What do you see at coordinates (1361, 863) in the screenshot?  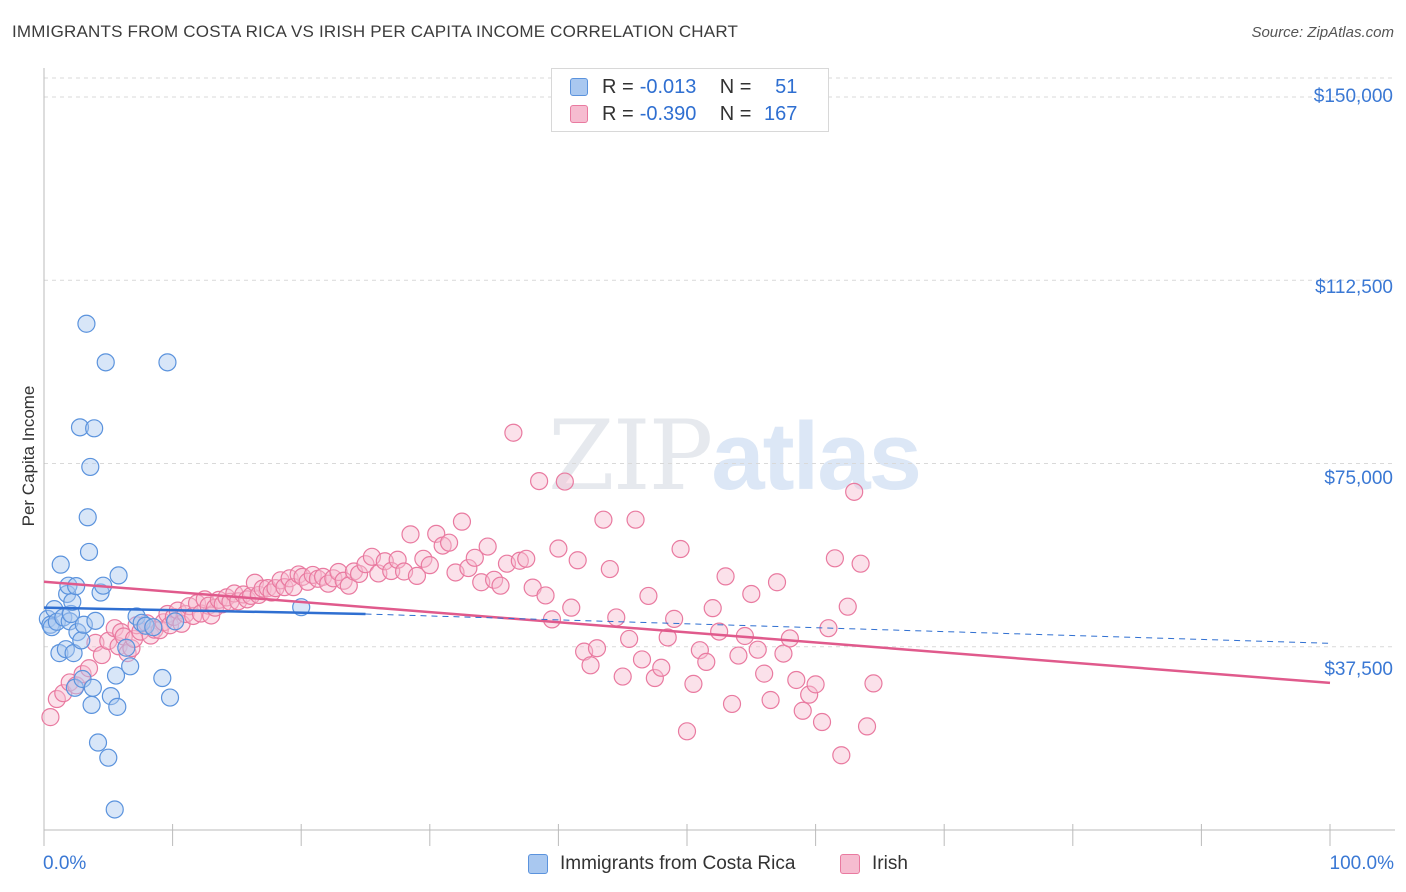 I see `x-tick-label-max: 100.0%` at bounding box center [1361, 863].